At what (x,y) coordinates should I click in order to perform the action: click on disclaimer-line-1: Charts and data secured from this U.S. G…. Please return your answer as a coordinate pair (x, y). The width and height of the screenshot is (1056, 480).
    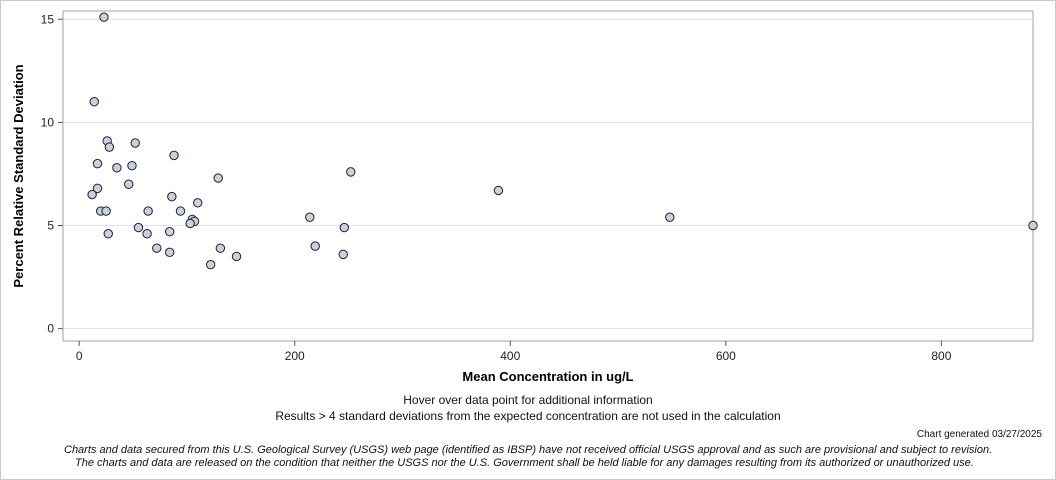
    Looking at the image, I should click on (528, 450).